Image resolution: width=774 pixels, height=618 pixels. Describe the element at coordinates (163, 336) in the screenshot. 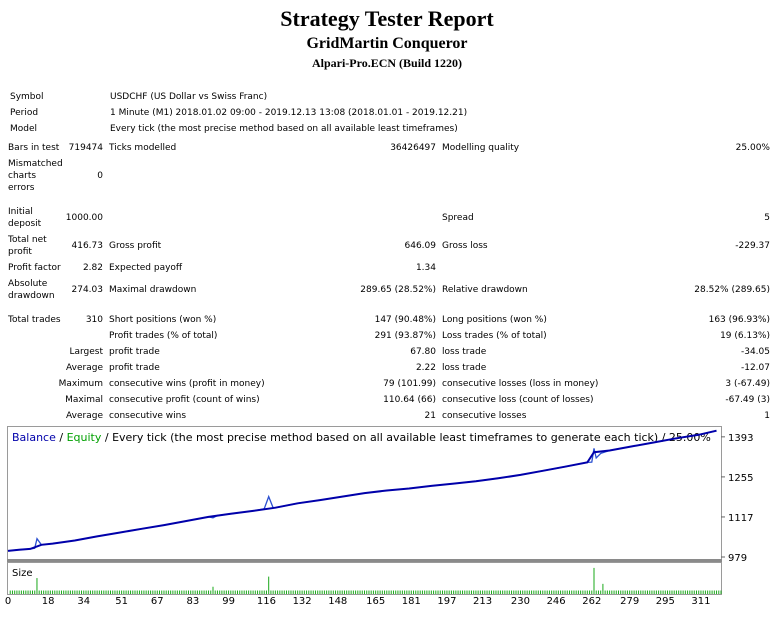

I see `profit-trades-label: Profit trades (% of total)` at that location.